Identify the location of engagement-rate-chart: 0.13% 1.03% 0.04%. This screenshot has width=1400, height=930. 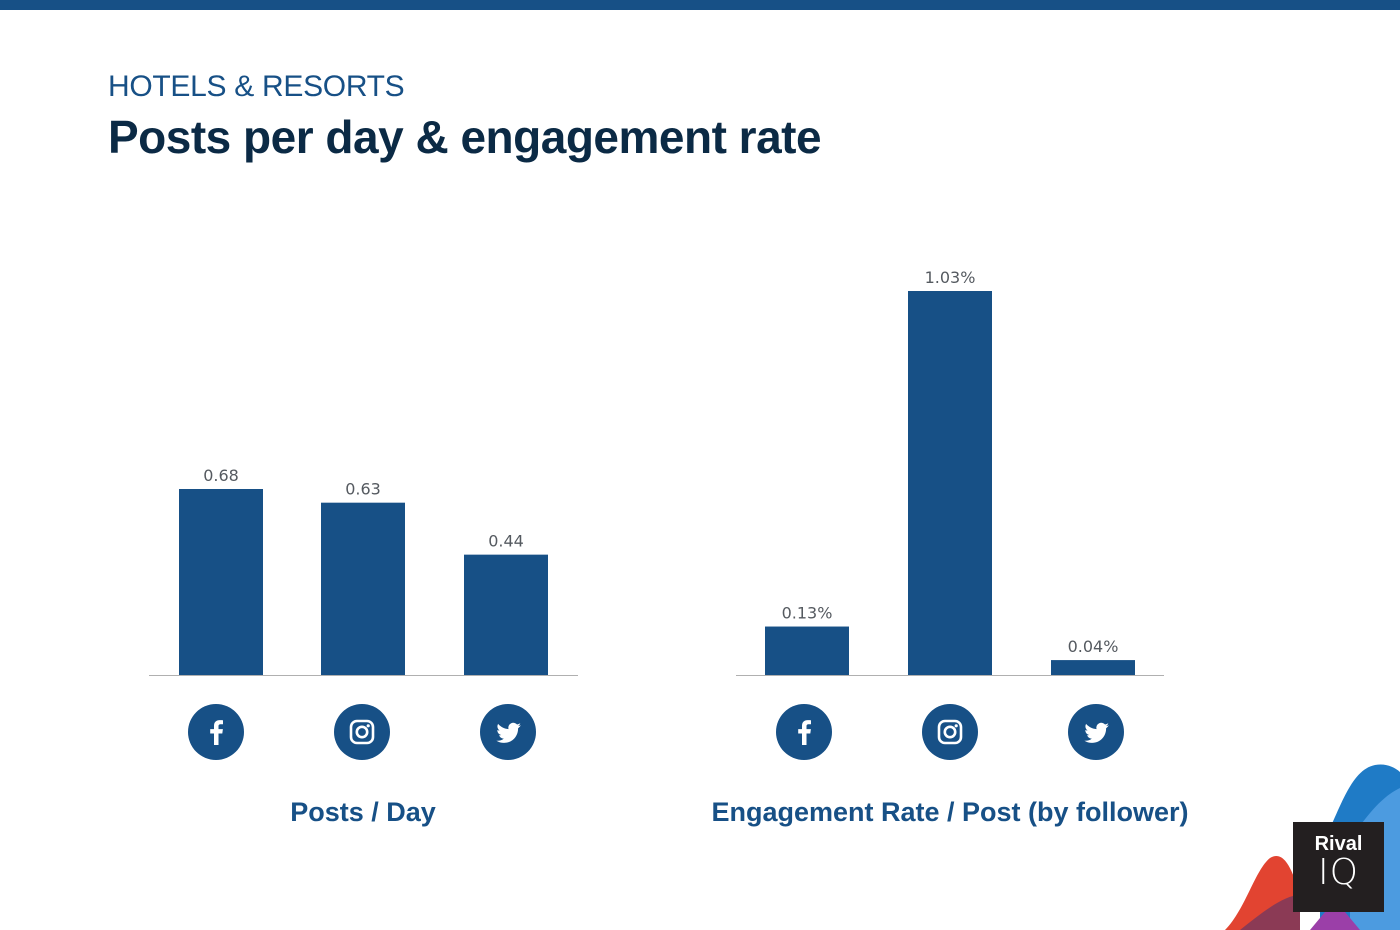
(950, 472).